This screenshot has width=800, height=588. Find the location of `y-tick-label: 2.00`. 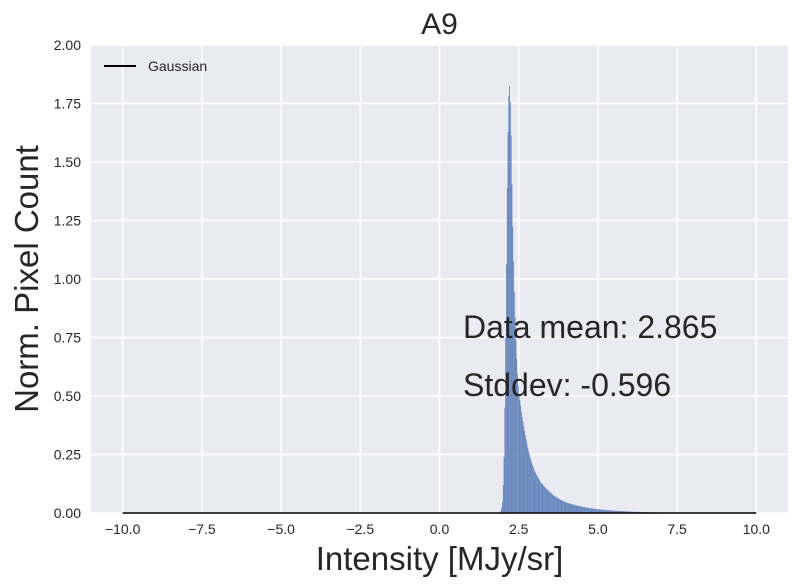

y-tick-label: 2.00 is located at coordinates (67, 45).